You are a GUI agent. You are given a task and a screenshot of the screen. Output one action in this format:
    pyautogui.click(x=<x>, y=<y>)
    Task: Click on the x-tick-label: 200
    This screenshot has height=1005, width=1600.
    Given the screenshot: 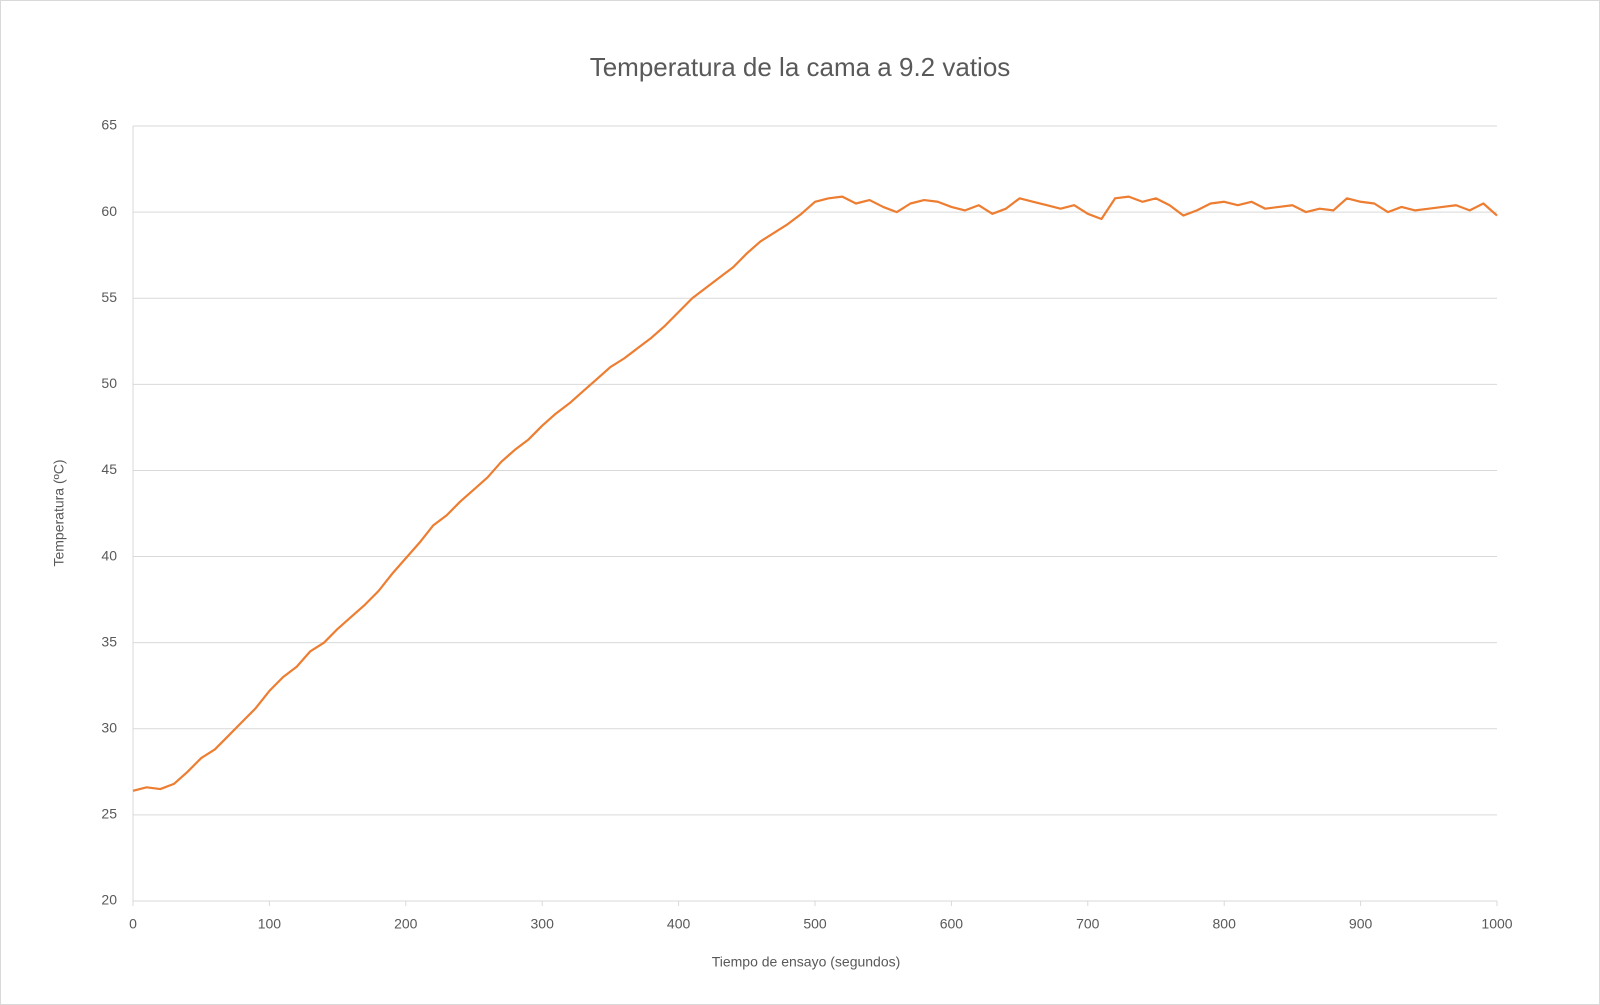 What is the action you would take?
    pyautogui.click(x=406, y=924)
    